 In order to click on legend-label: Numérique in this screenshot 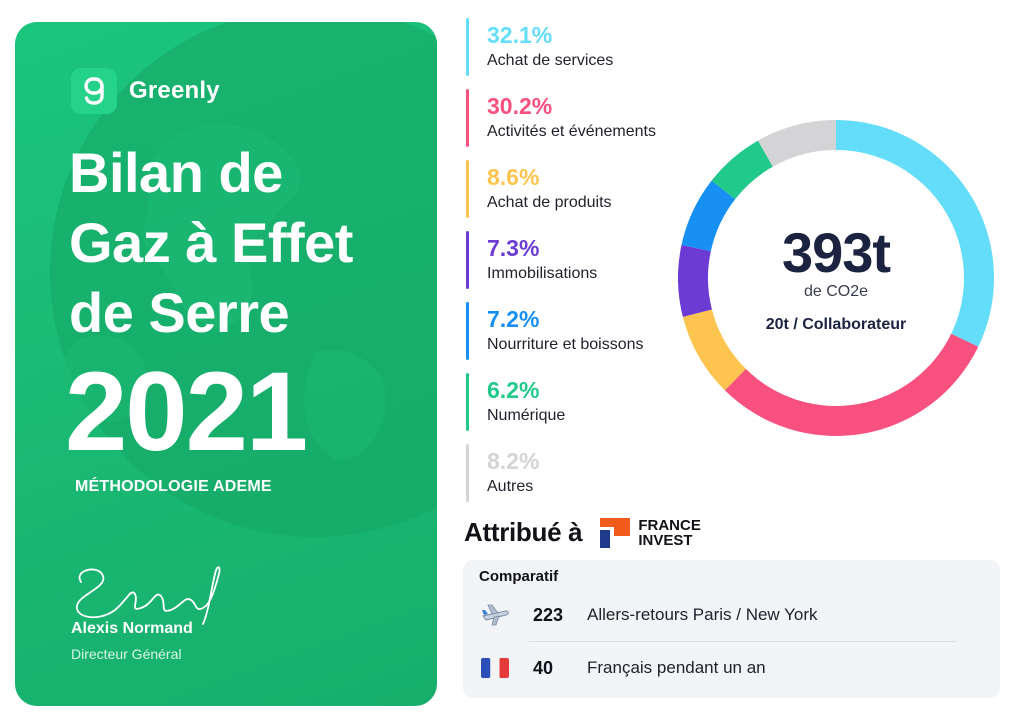, I will do `click(526, 415)`.